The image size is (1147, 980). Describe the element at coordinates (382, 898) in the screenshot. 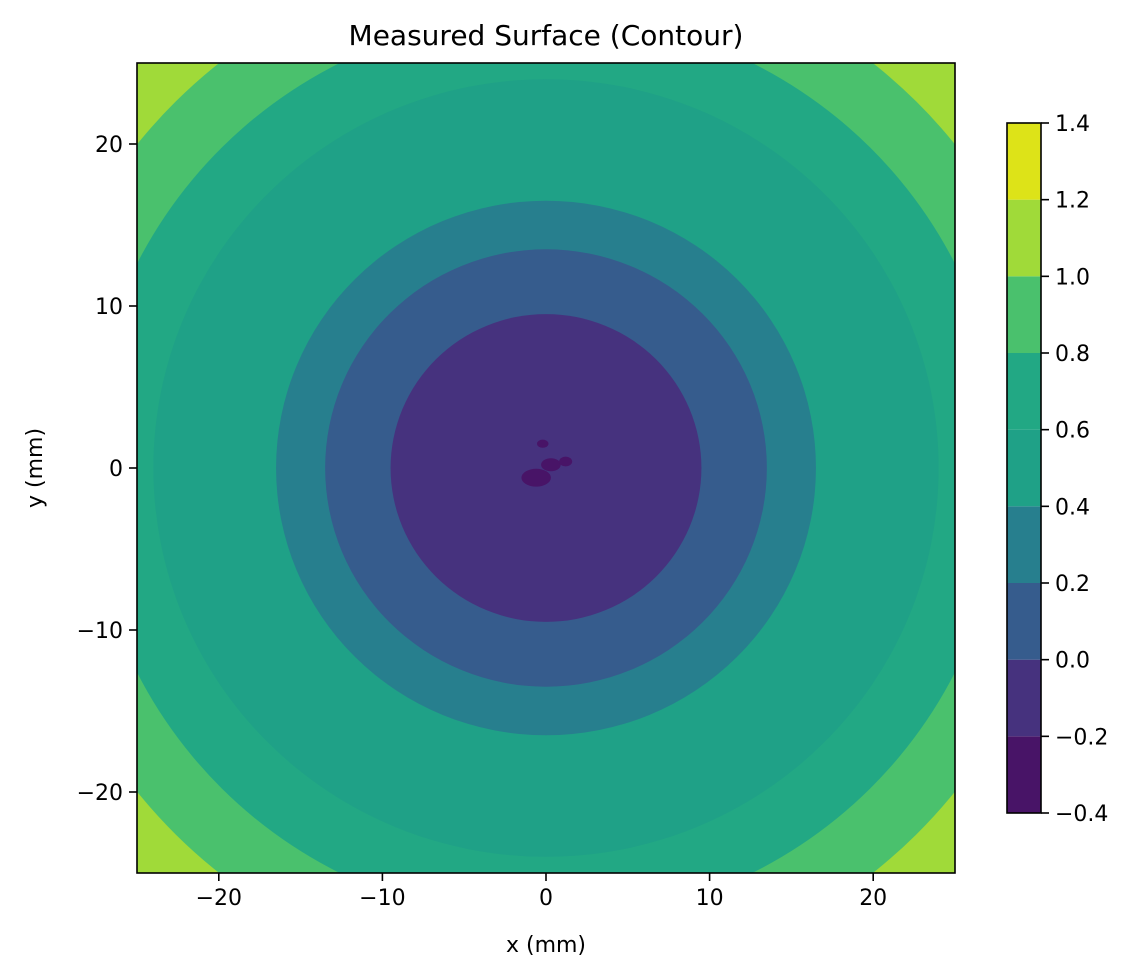

I see `x-tick-label: −10` at that location.